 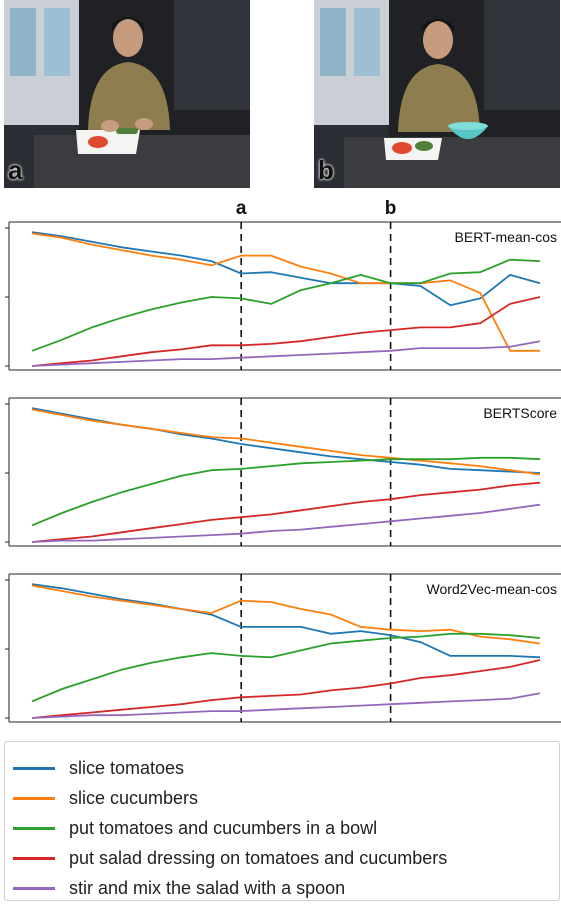 I want to click on legend-item-slice-cucumbers: slice cucumbers, so click(x=105, y=798).